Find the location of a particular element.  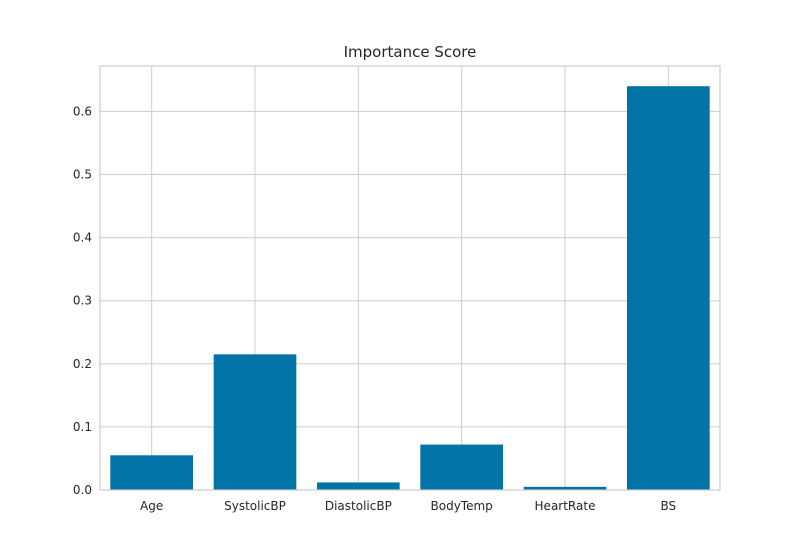

bar-bodytemp is located at coordinates (461, 467).